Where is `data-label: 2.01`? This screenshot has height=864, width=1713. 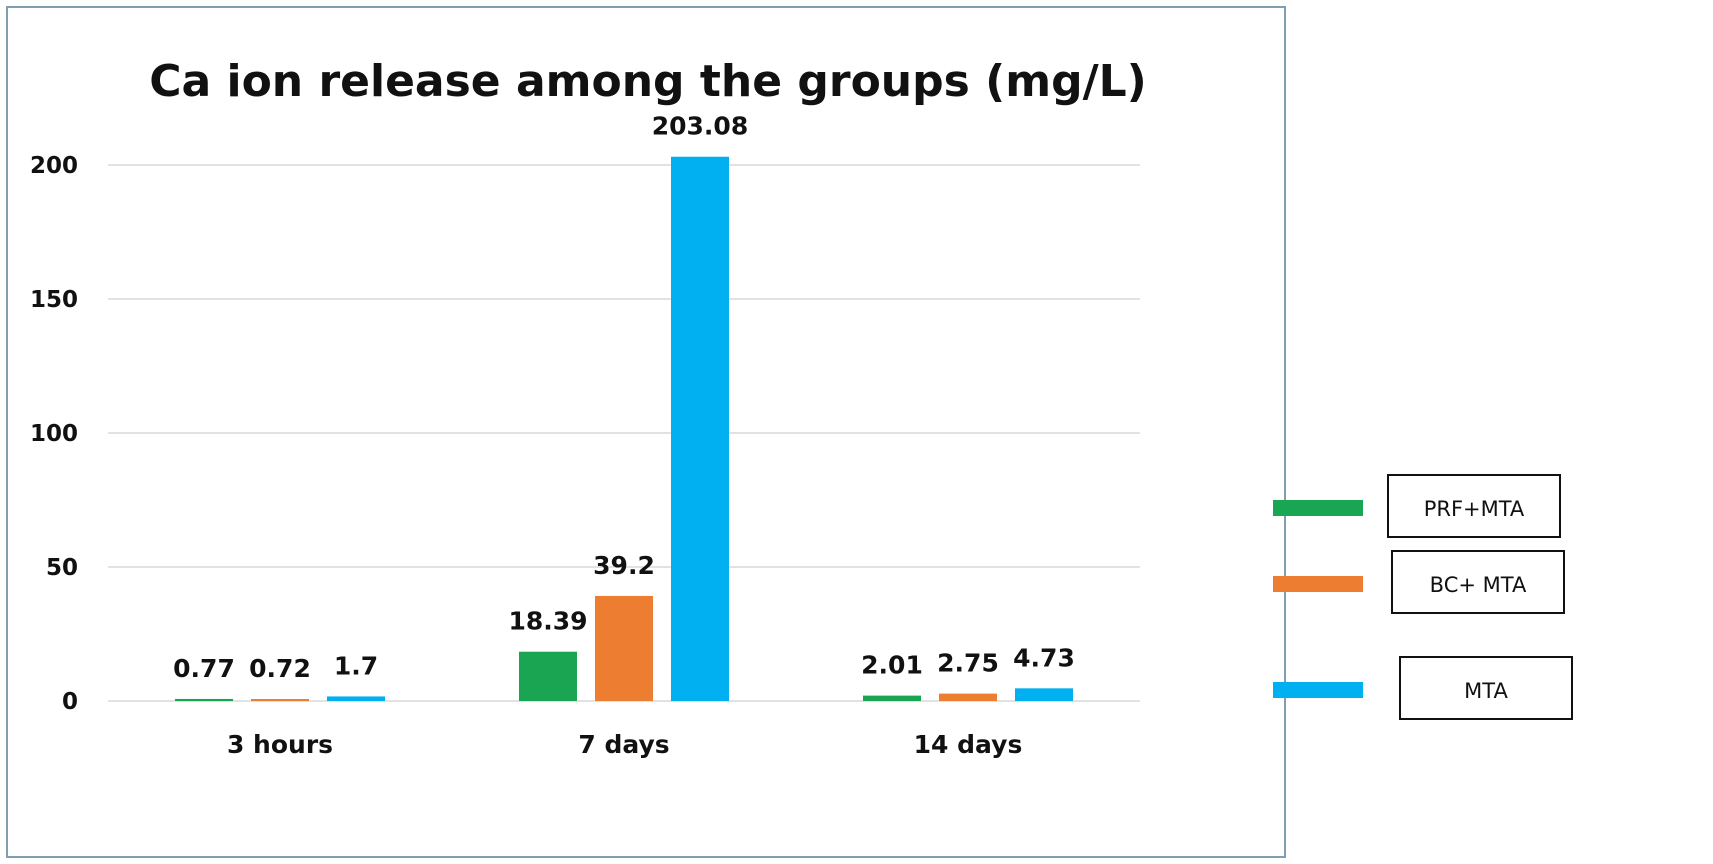 data-label: 2.01 is located at coordinates (892, 665).